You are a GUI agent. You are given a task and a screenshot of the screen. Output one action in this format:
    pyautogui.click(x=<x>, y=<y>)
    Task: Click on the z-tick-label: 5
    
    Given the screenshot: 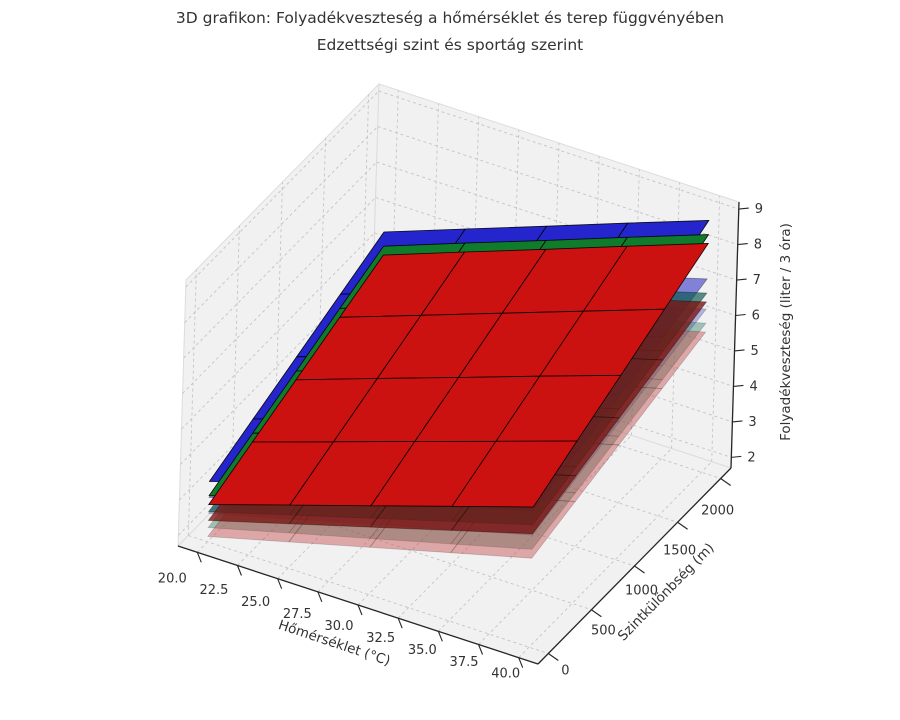 What is the action you would take?
    pyautogui.click(x=755, y=351)
    